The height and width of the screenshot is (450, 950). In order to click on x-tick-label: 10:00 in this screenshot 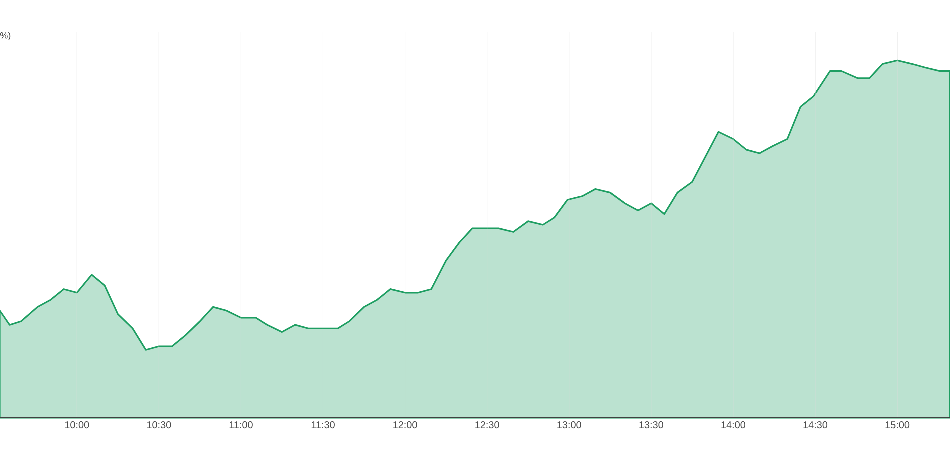, I will do `click(77, 425)`.